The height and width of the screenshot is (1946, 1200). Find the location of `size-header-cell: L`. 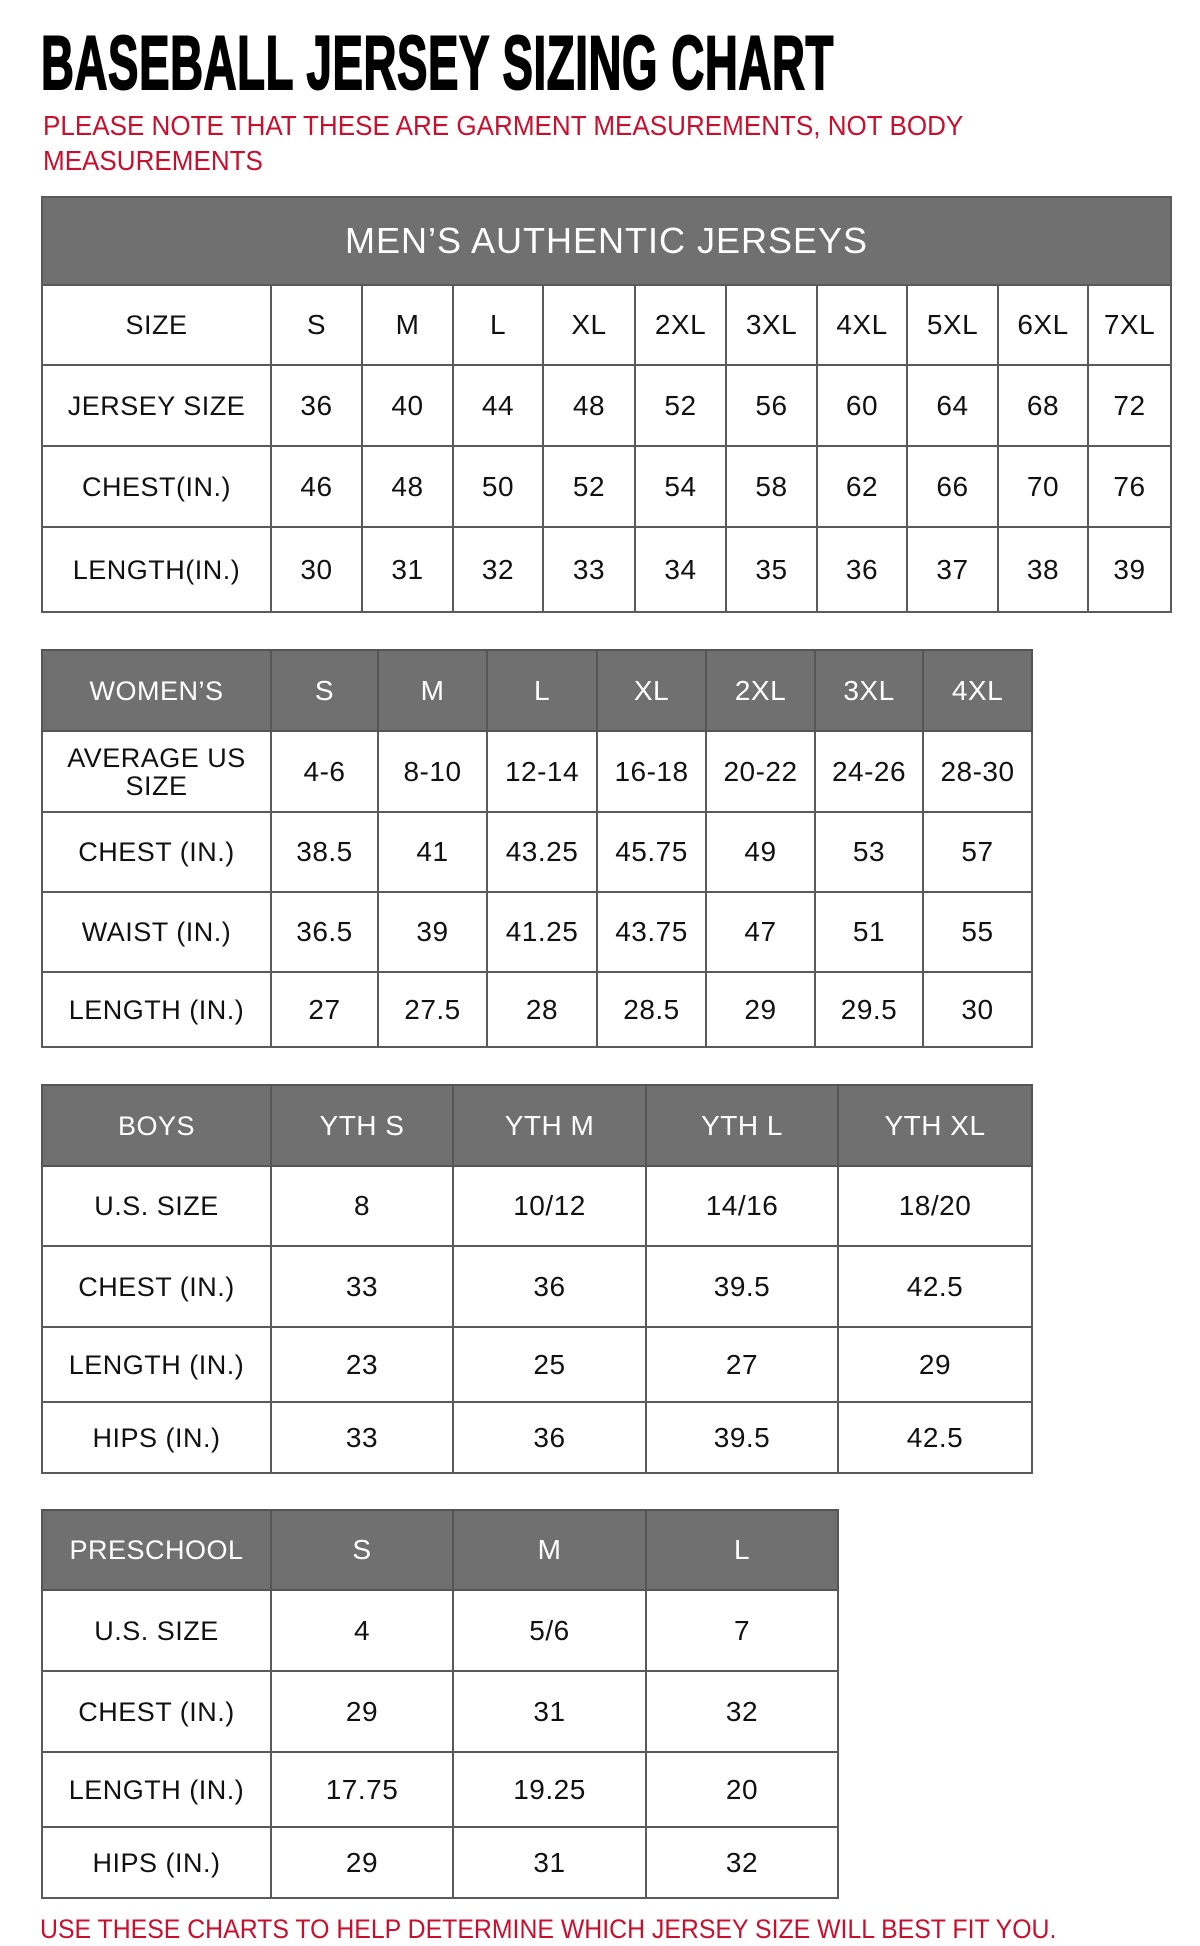

size-header-cell: L is located at coordinates (542, 690).